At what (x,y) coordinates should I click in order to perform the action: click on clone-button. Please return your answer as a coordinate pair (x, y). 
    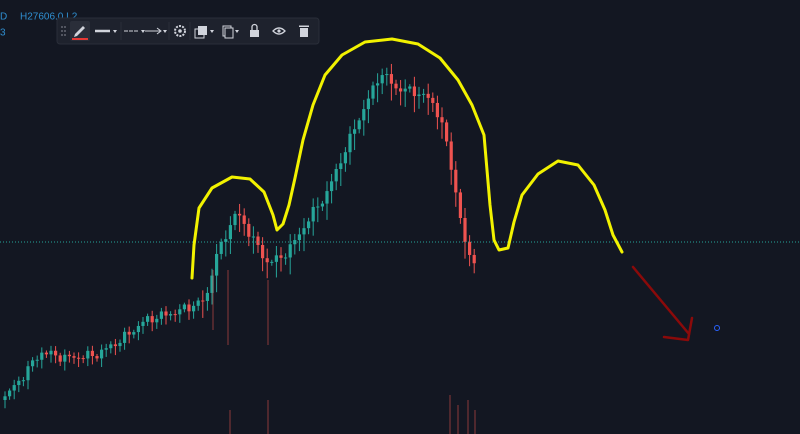
    Looking at the image, I should click on (230, 32).